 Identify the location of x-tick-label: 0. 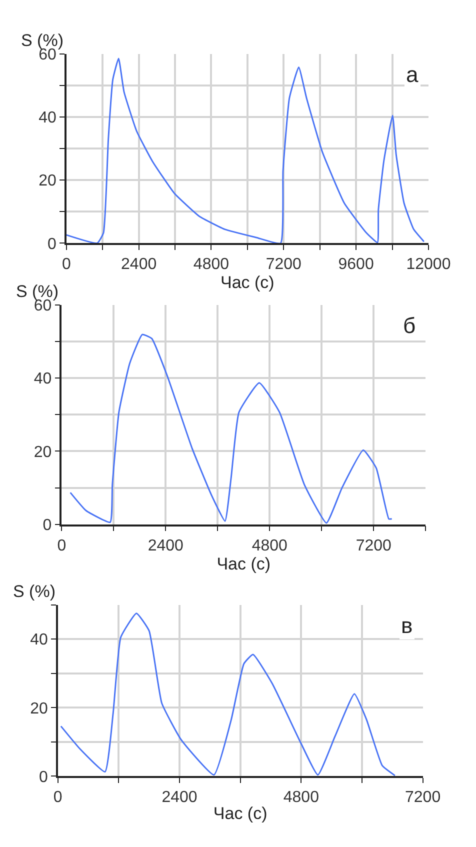
(66, 265).